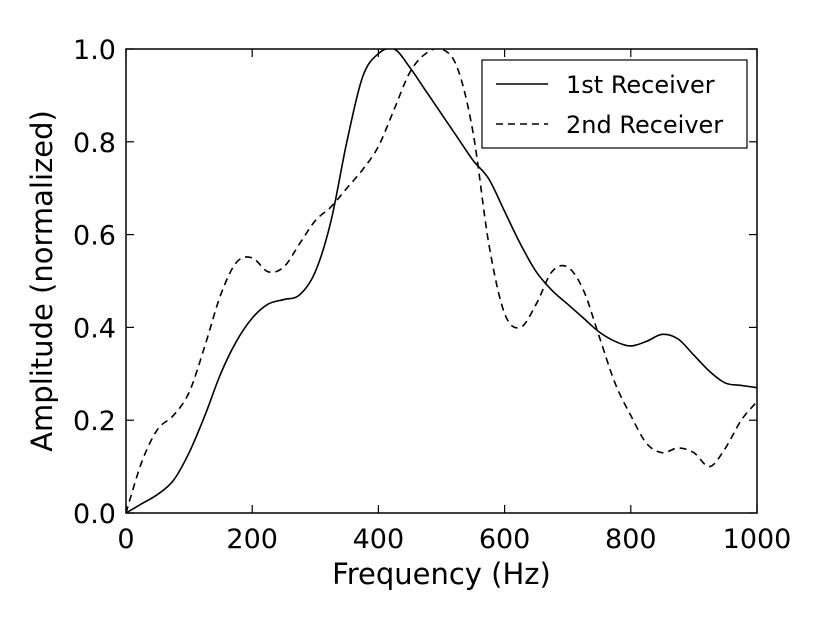 This screenshot has width=830, height=623. I want to click on y-tick-label: 1.0, so click(94, 50).